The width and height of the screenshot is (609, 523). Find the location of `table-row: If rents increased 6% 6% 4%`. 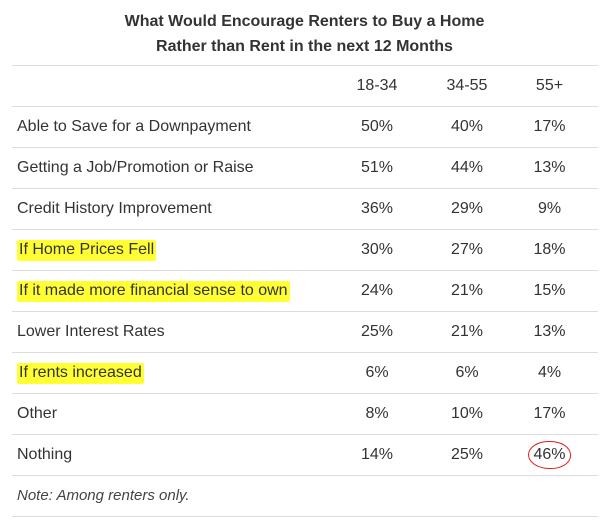

table-row: If rents increased 6% 6% 4% is located at coordinates (305, 372).